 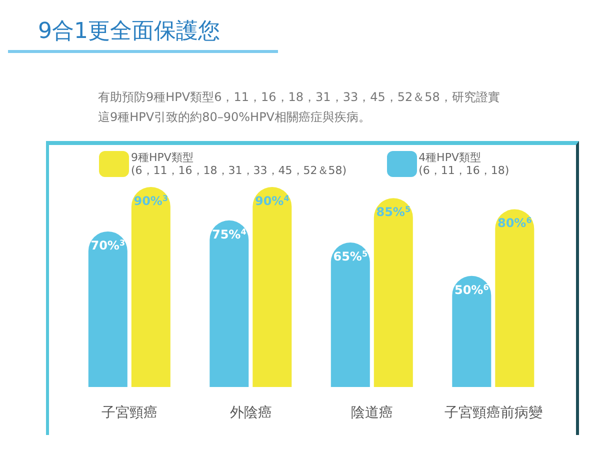 What do you see at coordinates (151, 201) in the screenshot?
I see `data-label: 90%$^{3}$` at bounding box center [151, 201].